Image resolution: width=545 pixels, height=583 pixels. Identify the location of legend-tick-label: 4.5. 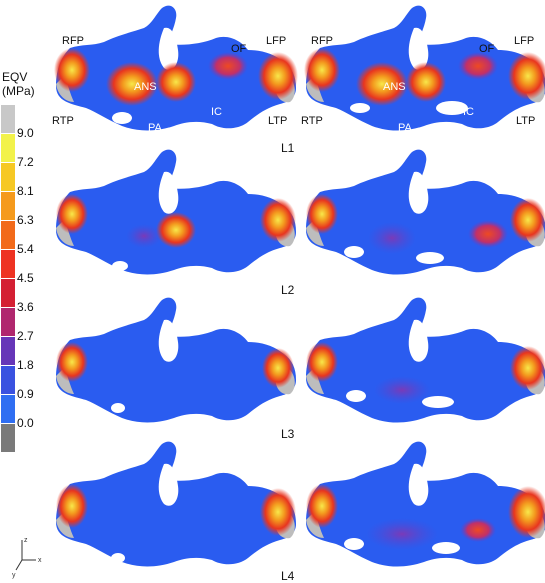
(25, 278).